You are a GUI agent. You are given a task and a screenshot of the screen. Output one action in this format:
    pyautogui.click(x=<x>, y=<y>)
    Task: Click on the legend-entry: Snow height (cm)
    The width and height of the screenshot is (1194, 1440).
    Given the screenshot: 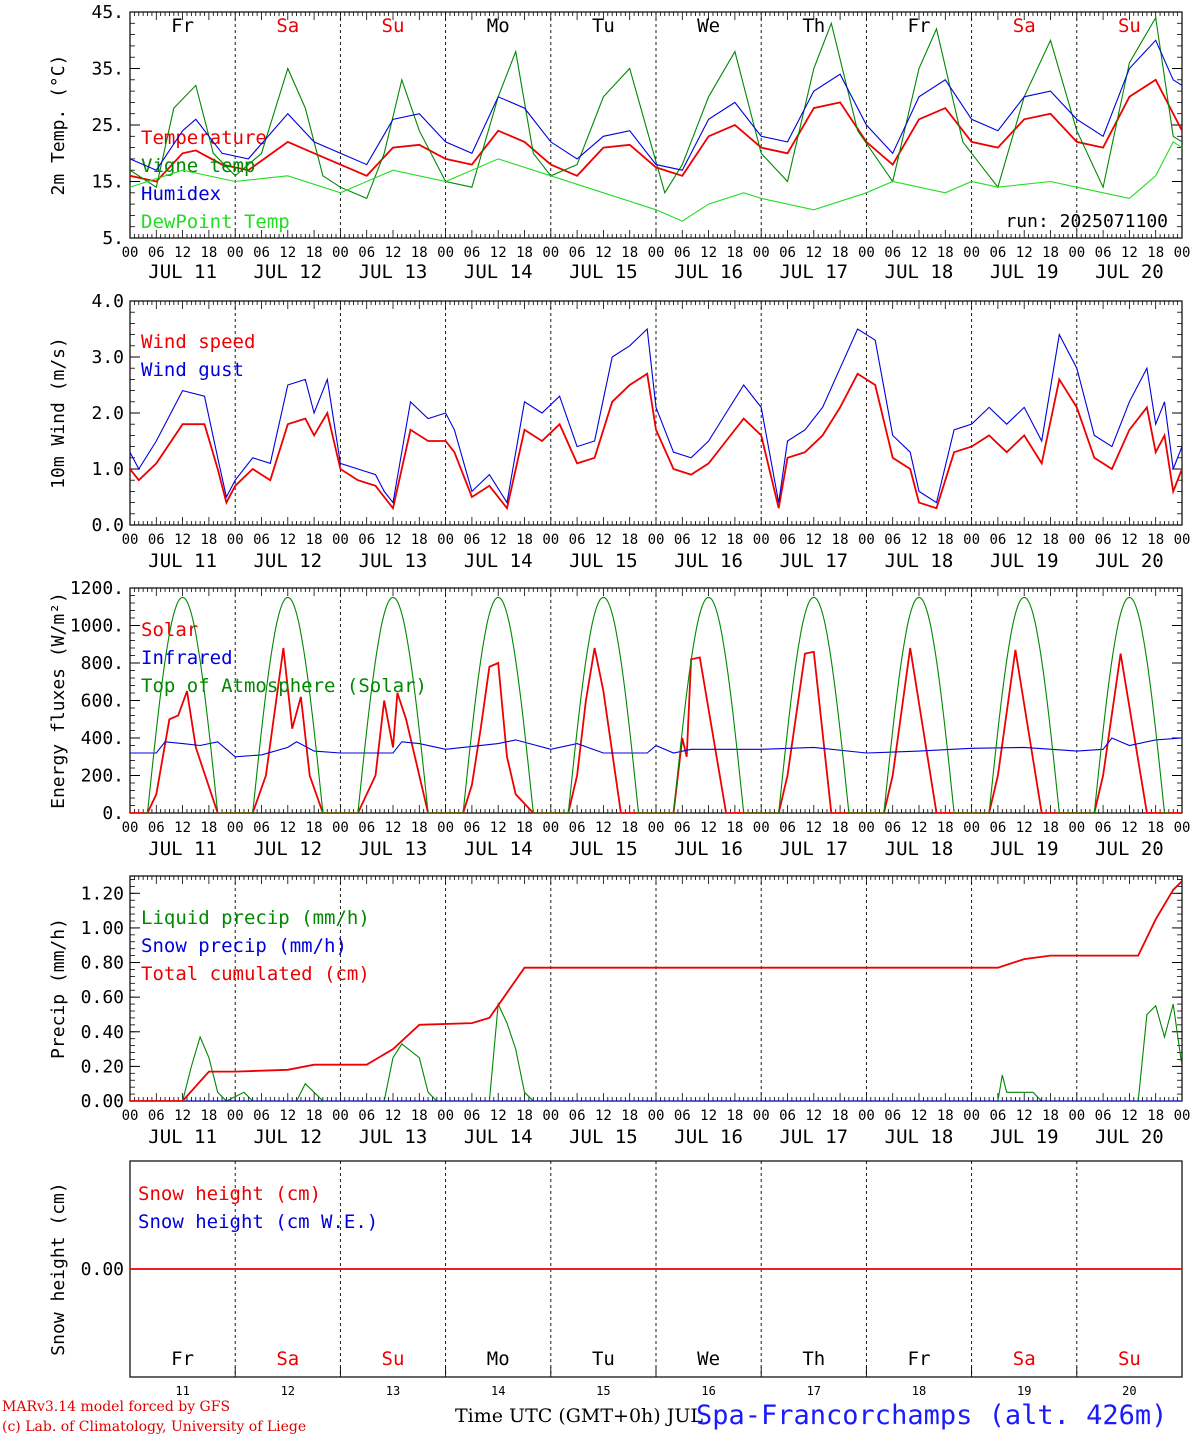 What is the action you would take?
    pyautogui.click(x=229, y=1194)
    